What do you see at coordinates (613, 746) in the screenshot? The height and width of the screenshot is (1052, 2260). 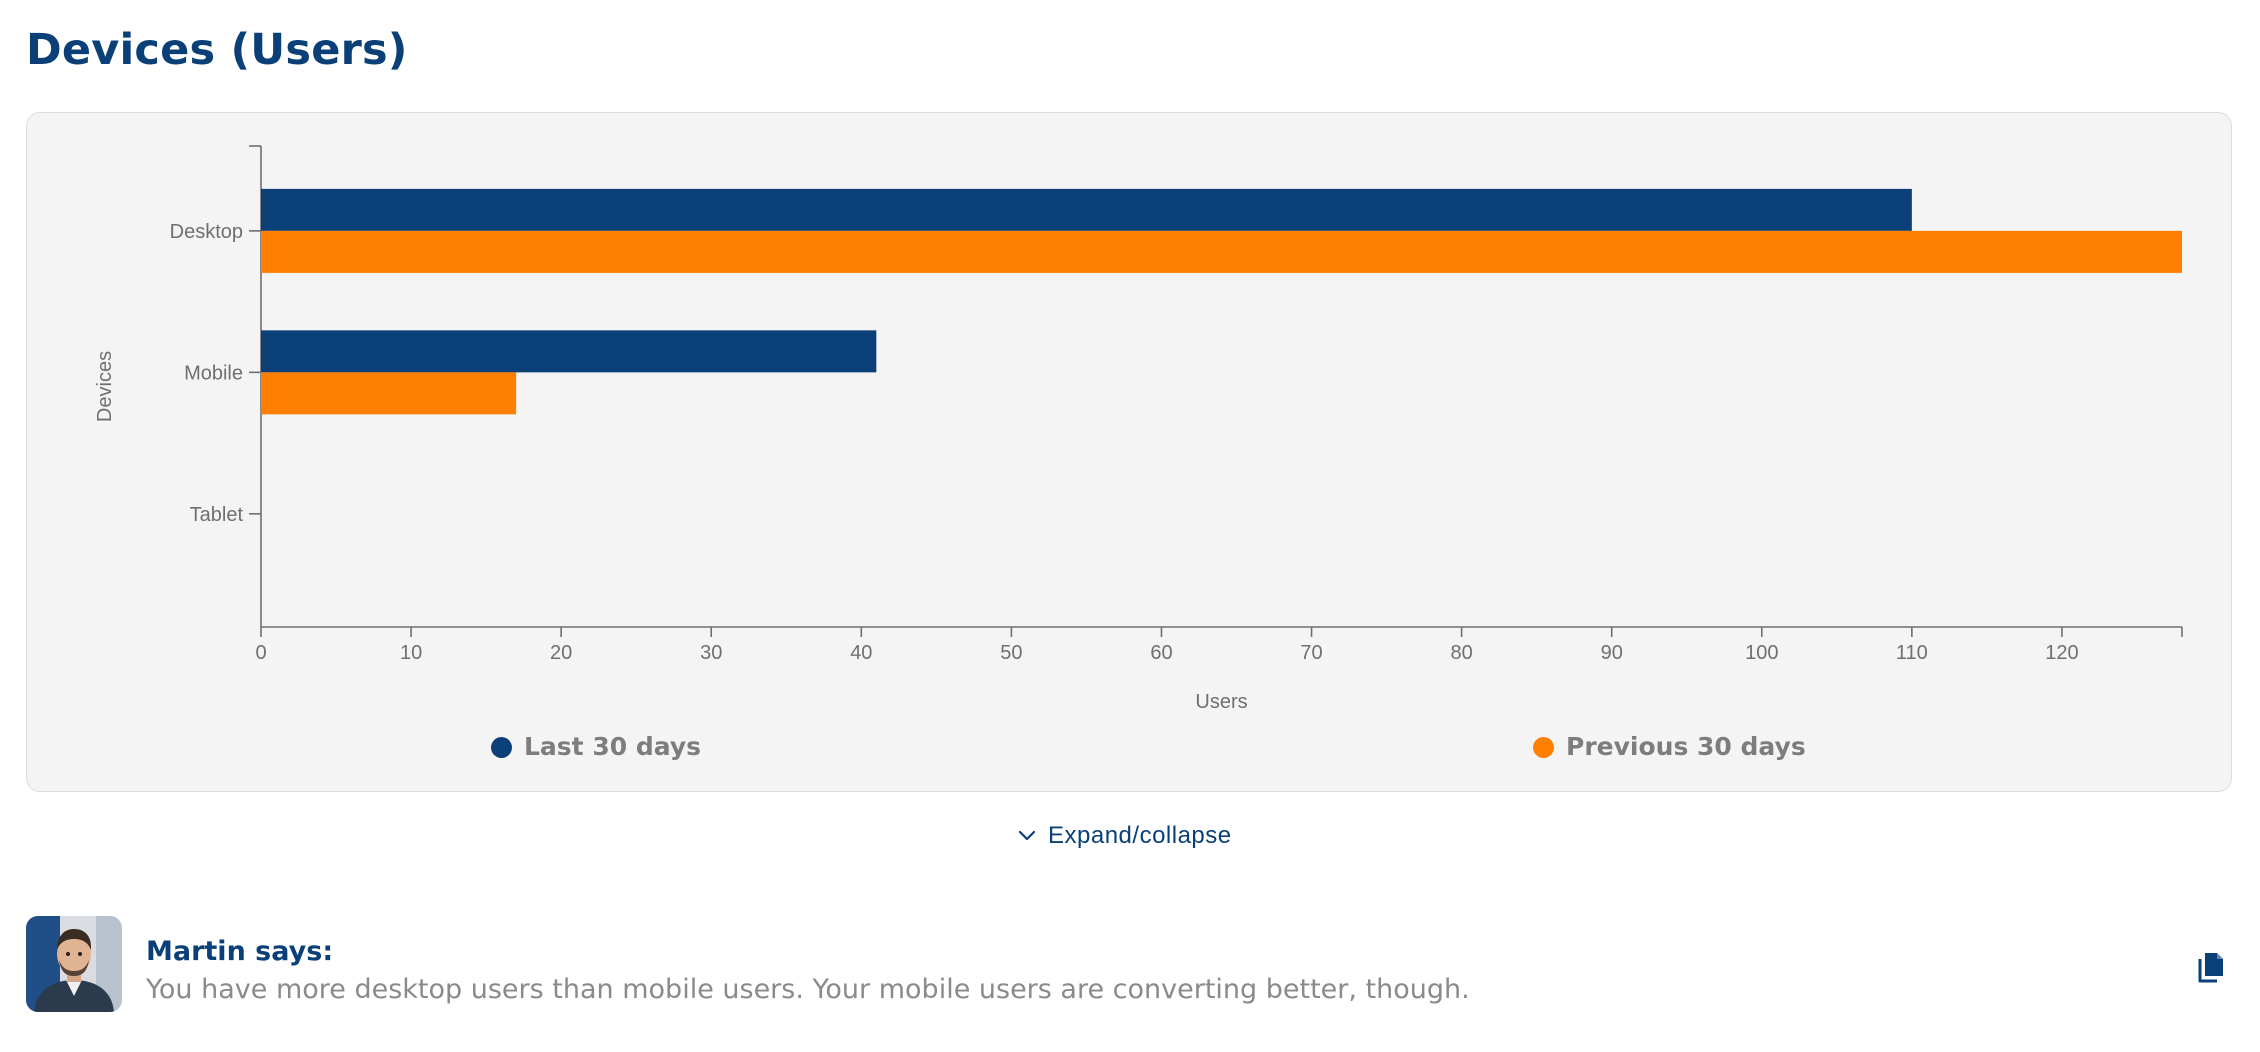 I see `legend-label: Last 30 days` at bounding box center [613, 746].